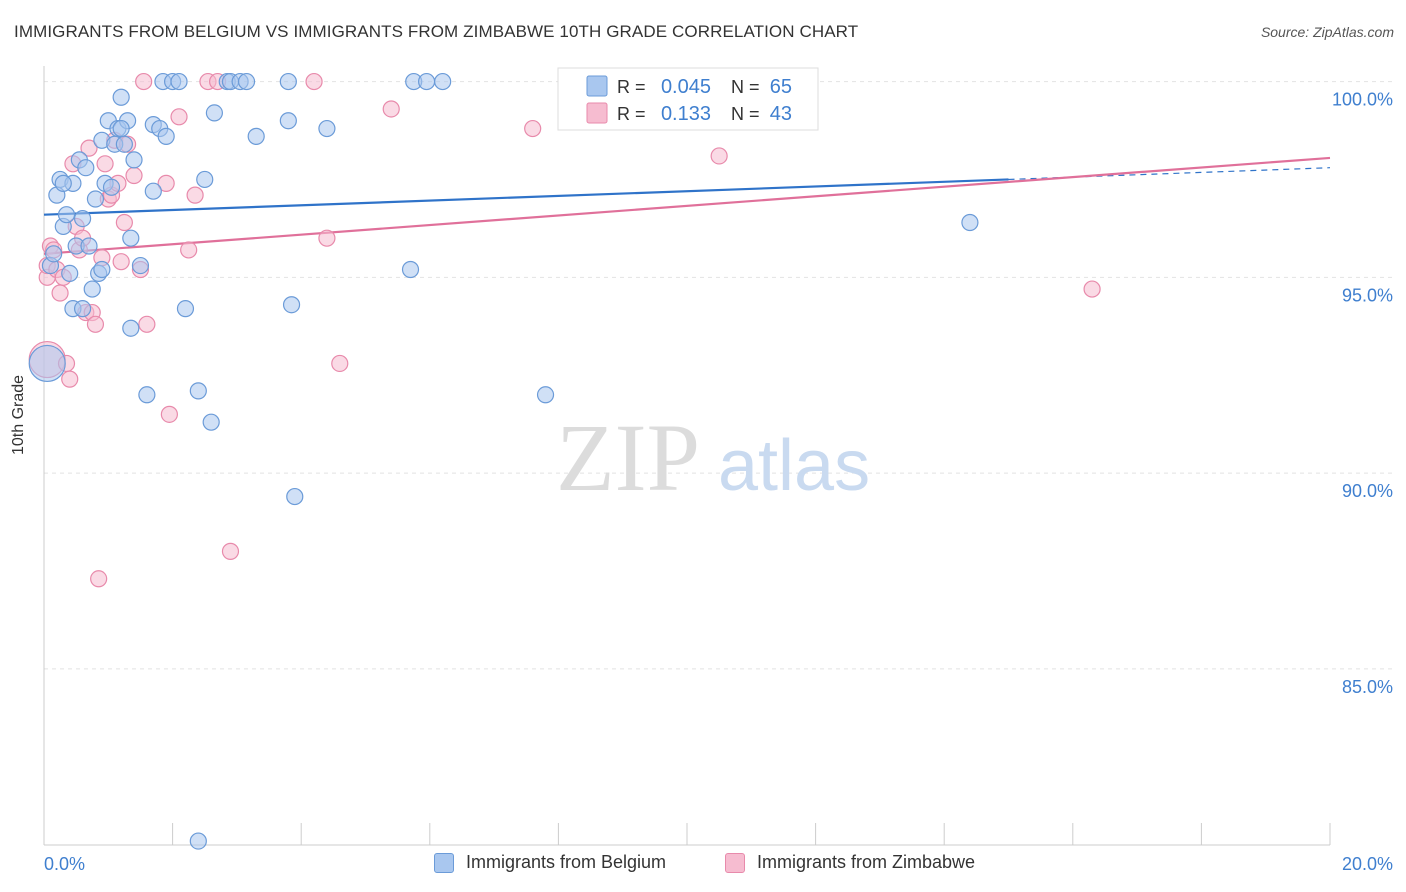 The width and height of the screenshot is (1406, 892). Describe the element at coordinates (1169, 174) in the screenshot. I see `belgium-trend-extension` at that location.